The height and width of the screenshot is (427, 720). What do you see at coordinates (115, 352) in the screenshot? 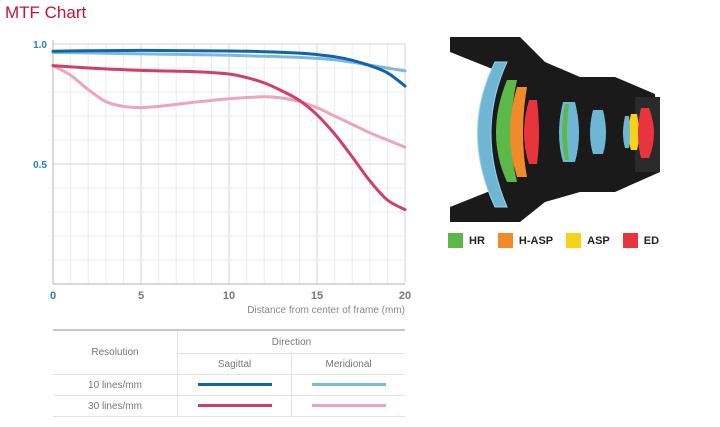
I see `resolution-header: Resolution` at bounding box center [115, 352].